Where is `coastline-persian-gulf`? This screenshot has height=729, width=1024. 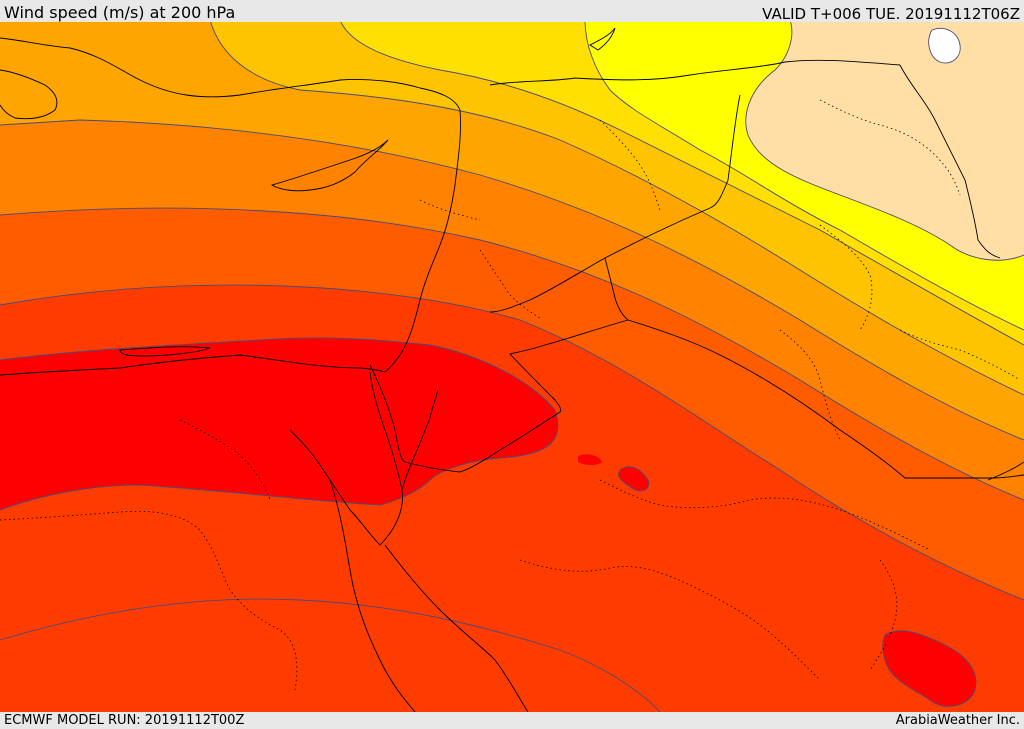 coastline-persian-gulf is located at coordinates (1005, 471).